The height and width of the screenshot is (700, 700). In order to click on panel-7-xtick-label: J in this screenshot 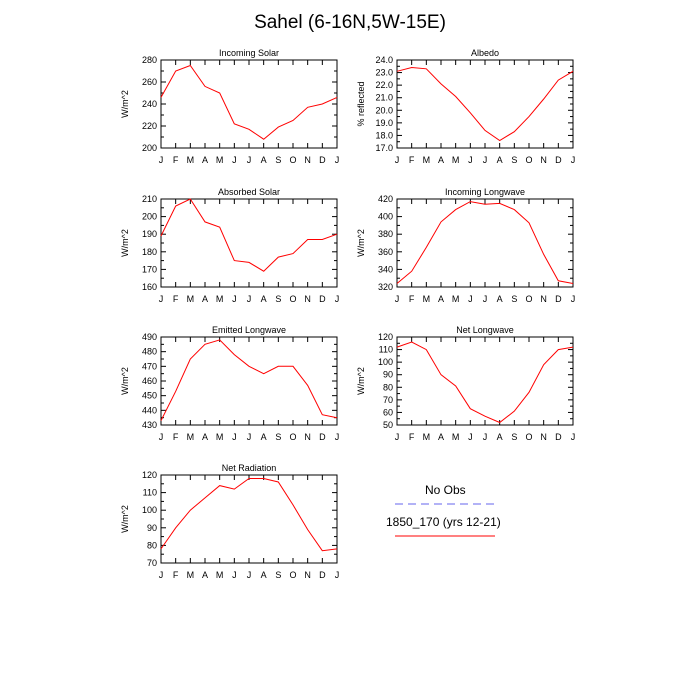, I will do `click(234, 575)`.